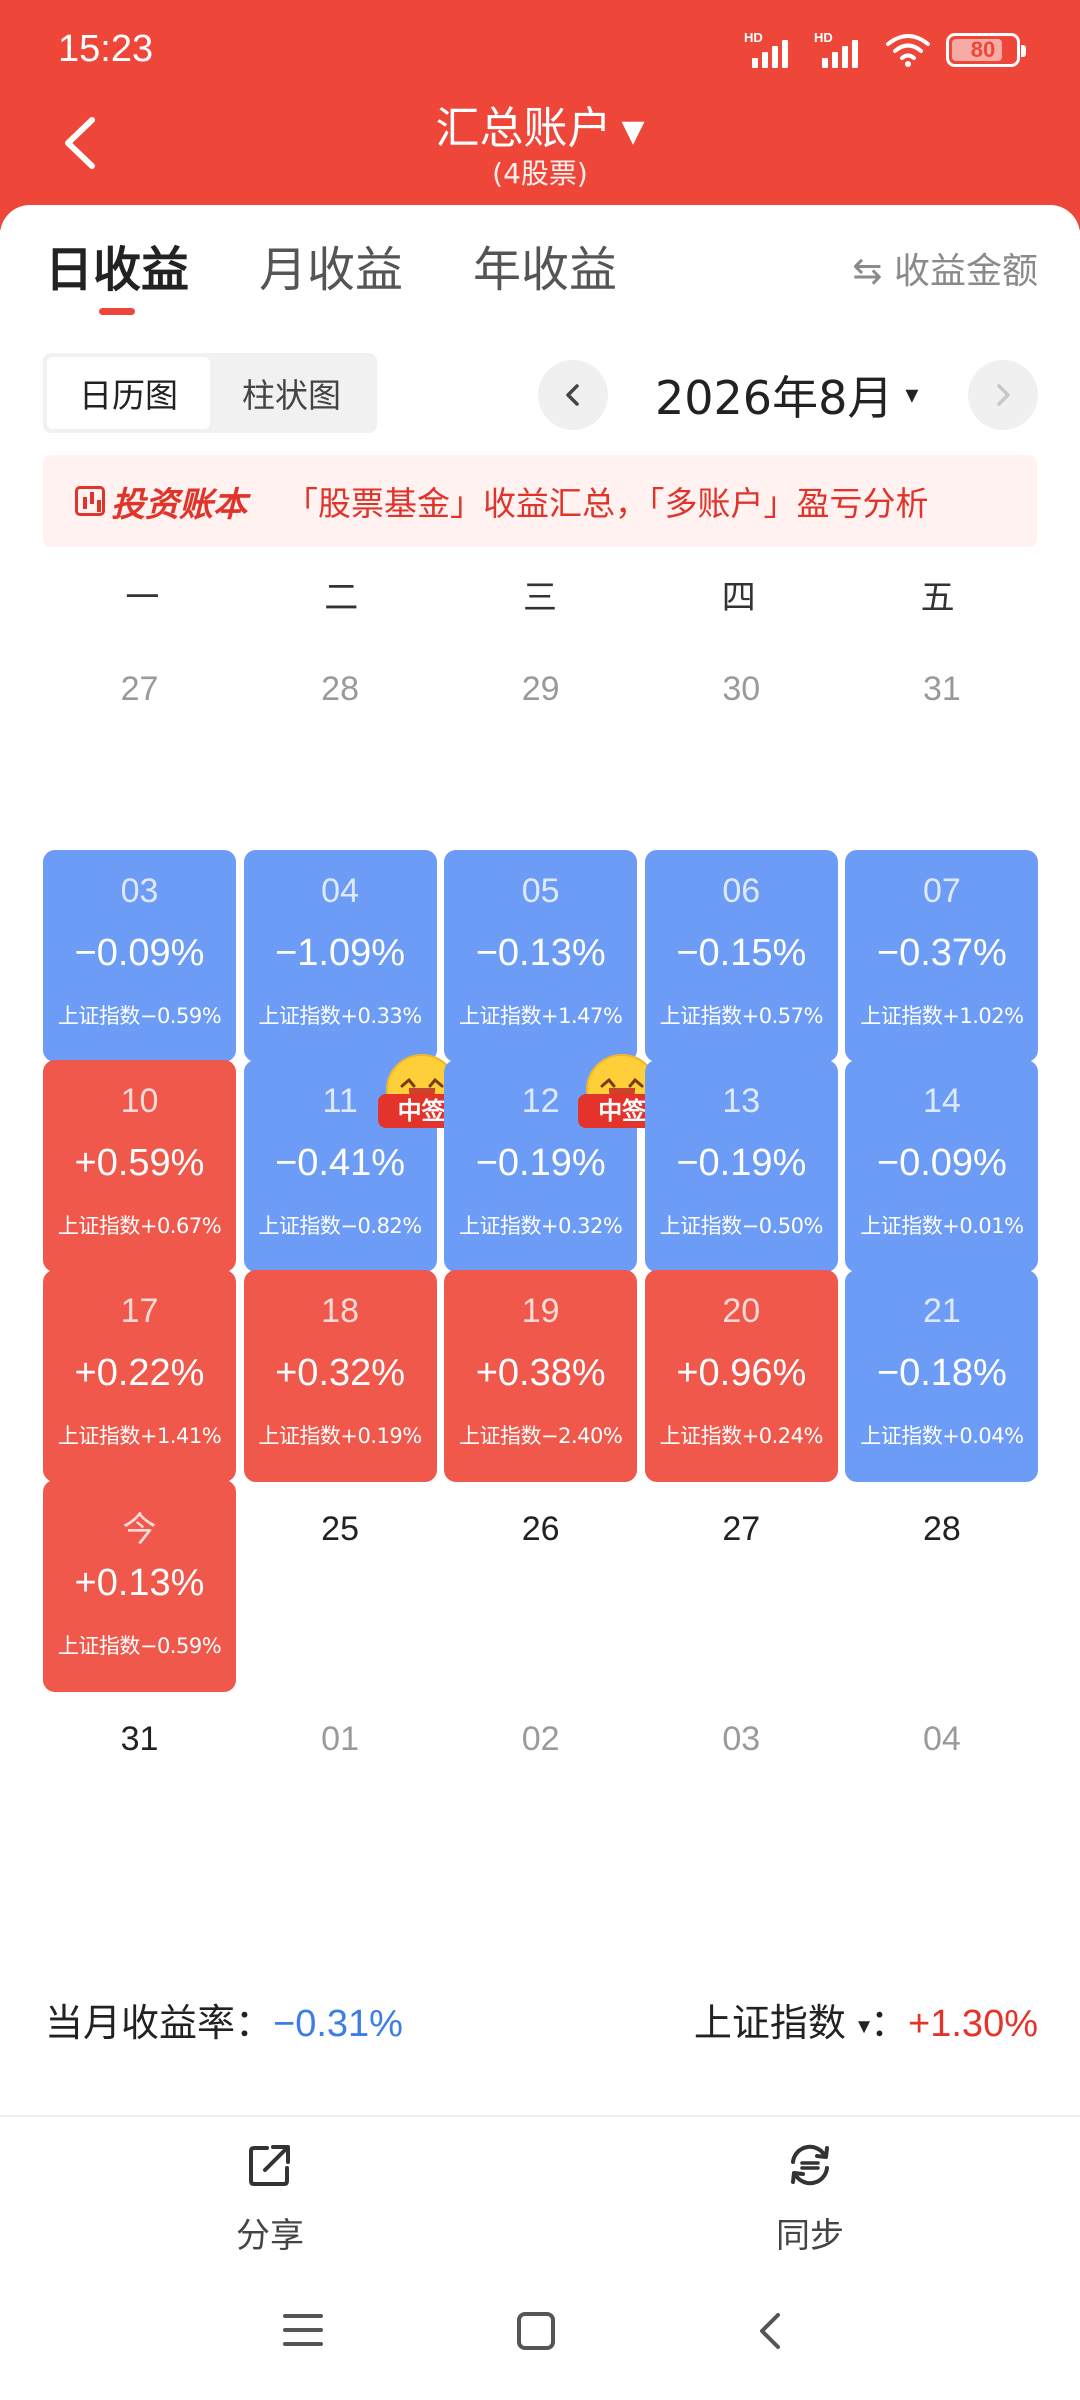 The image size is (1080, 2400). I want to click on day-number: 29, so click(540, 689).